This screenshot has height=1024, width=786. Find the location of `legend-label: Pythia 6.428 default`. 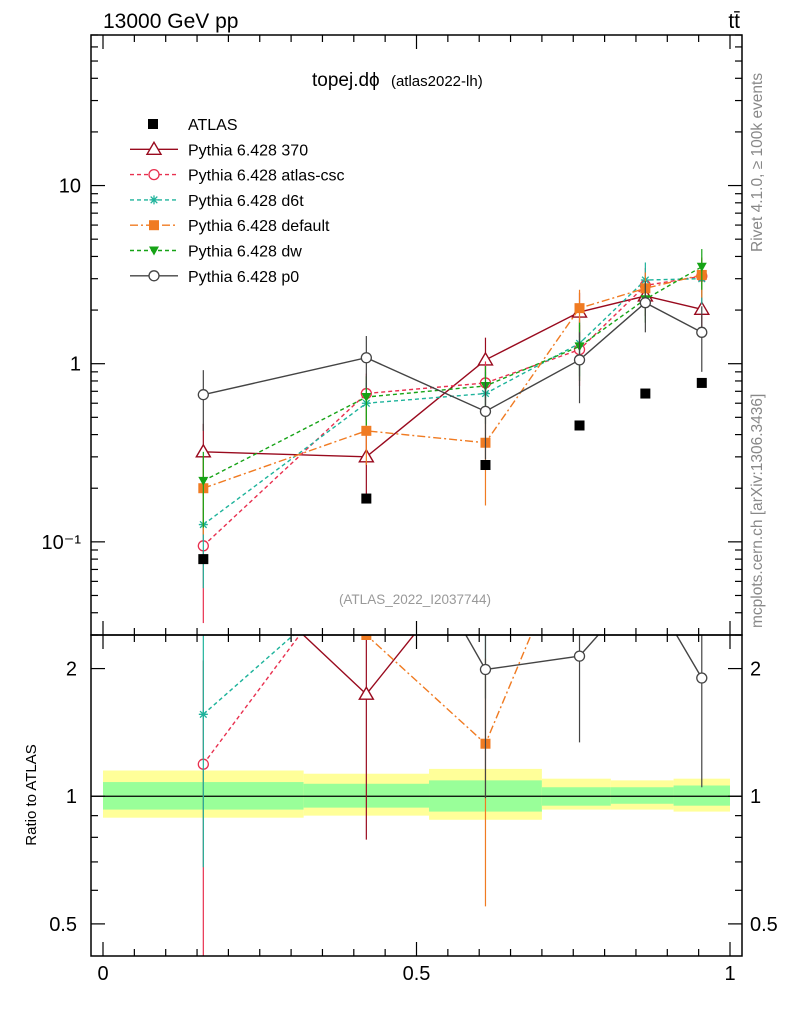

legend-label: Pythia 6.428 default is located at coordinates (259, 226).